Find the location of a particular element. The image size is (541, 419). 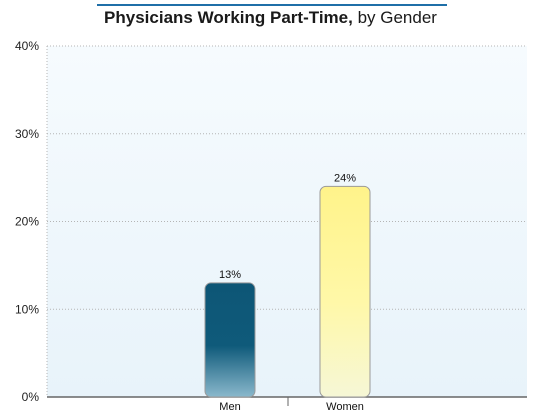

chart-title: Physicians Working Part-Time, by Gender is located at coordinates (270, 18).